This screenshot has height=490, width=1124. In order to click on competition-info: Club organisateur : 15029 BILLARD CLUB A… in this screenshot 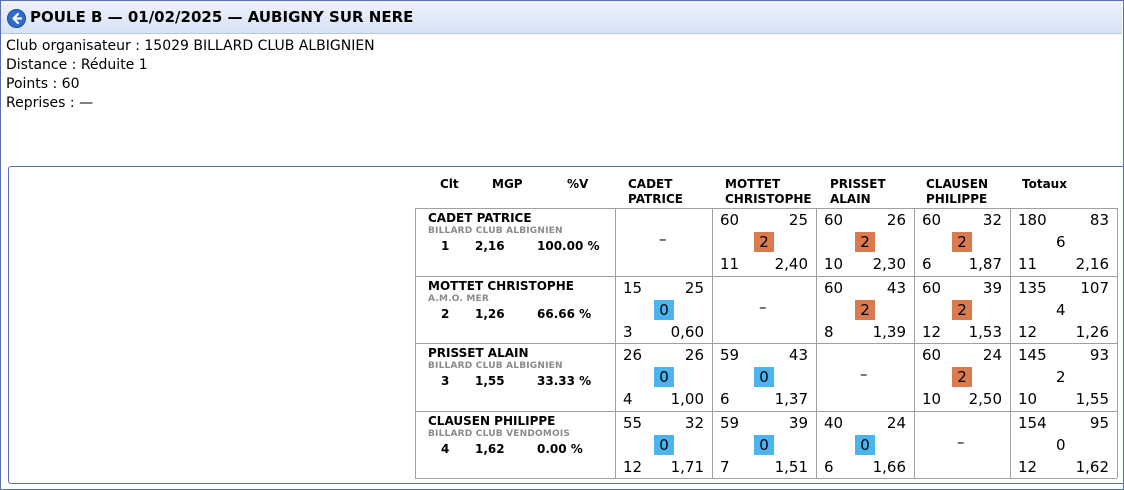, I will do `click(190, 75)`.